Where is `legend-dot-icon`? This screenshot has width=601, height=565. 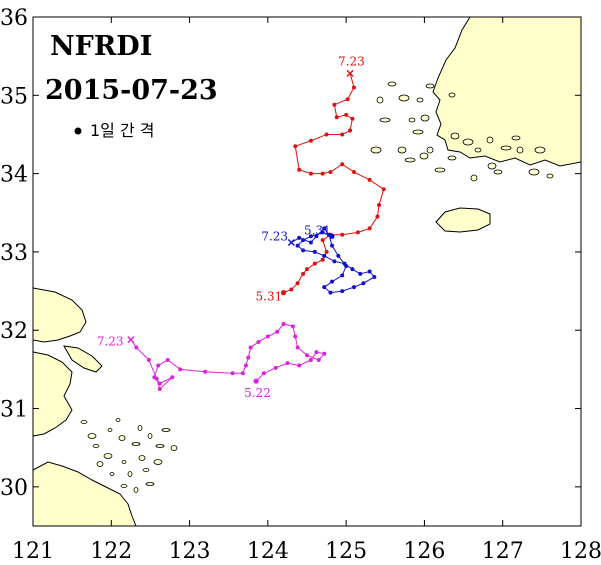 legend-dot-icon is located at coordinates (78, 131).